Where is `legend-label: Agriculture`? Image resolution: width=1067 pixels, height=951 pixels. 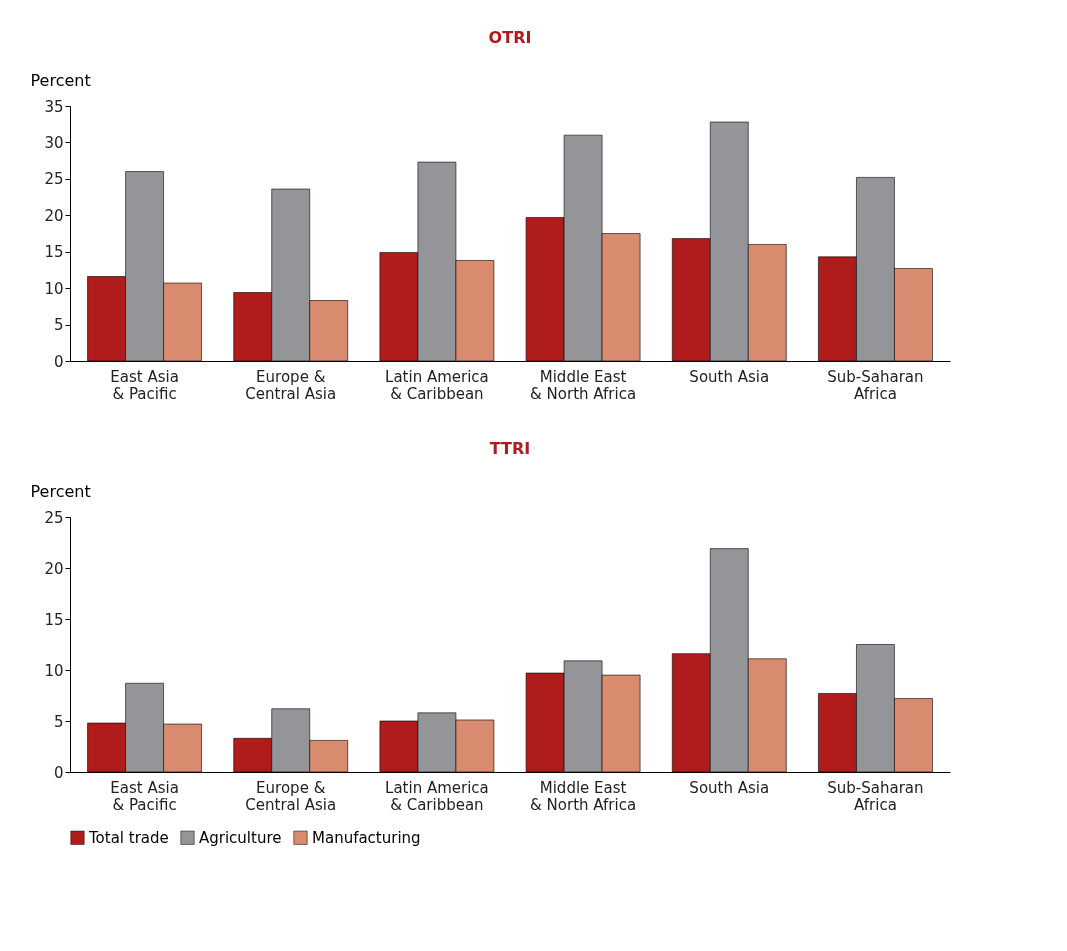 legend-label: Agriculture is located at coordinates (240, 837).